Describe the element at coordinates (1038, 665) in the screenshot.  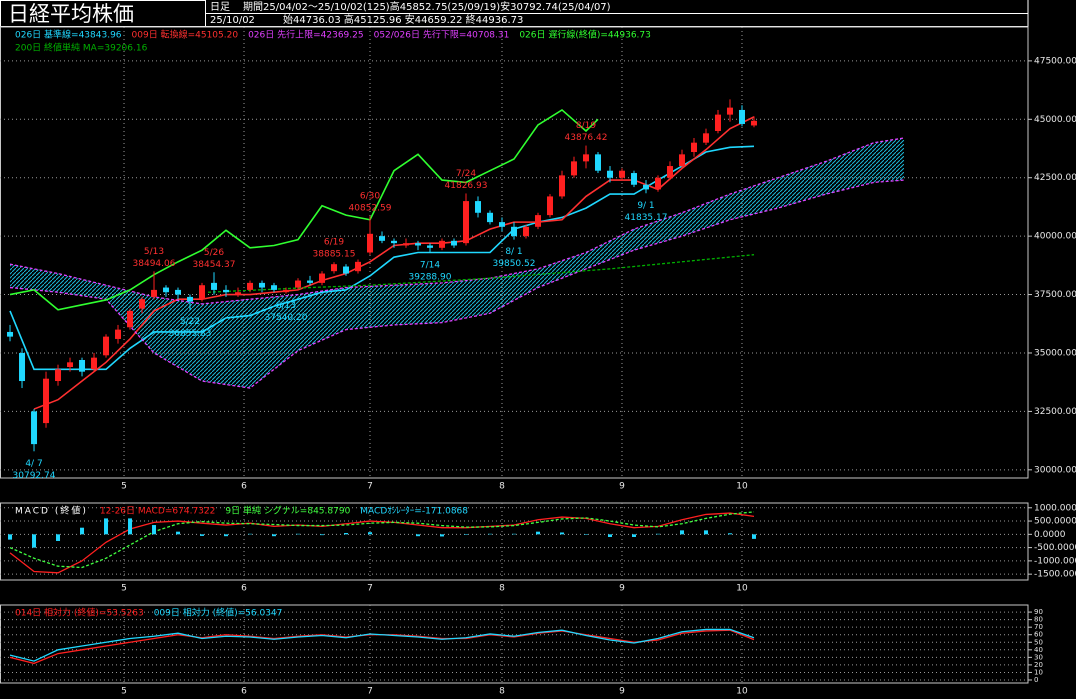
I see `y-tick-label: 20` at that location.